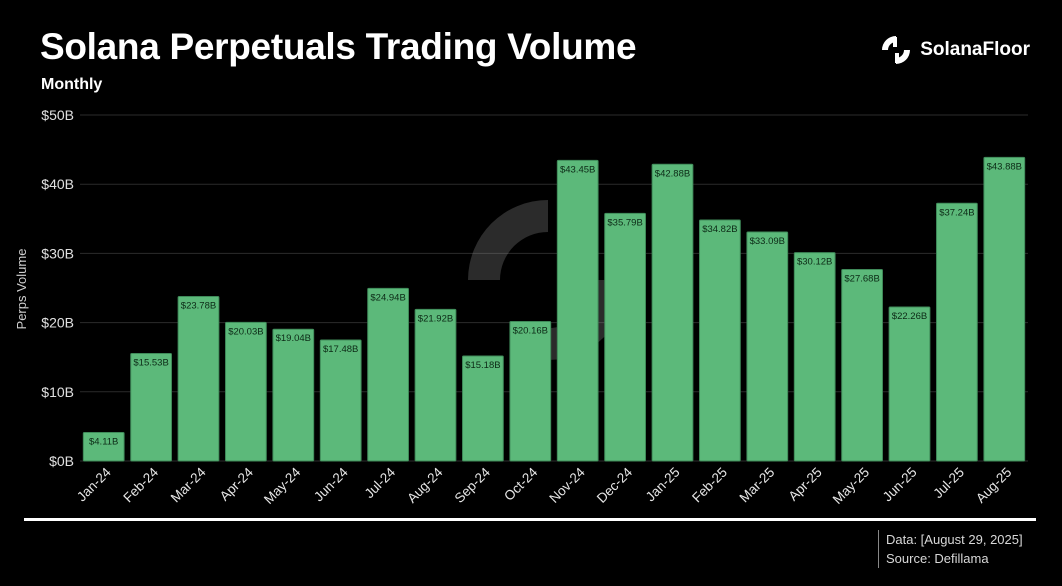 The image size is (1062, 586). What do you see at coordinates (719, 229) in the screenshot?
I see `data-label: $34.82B` at bounding box center [719, 229].